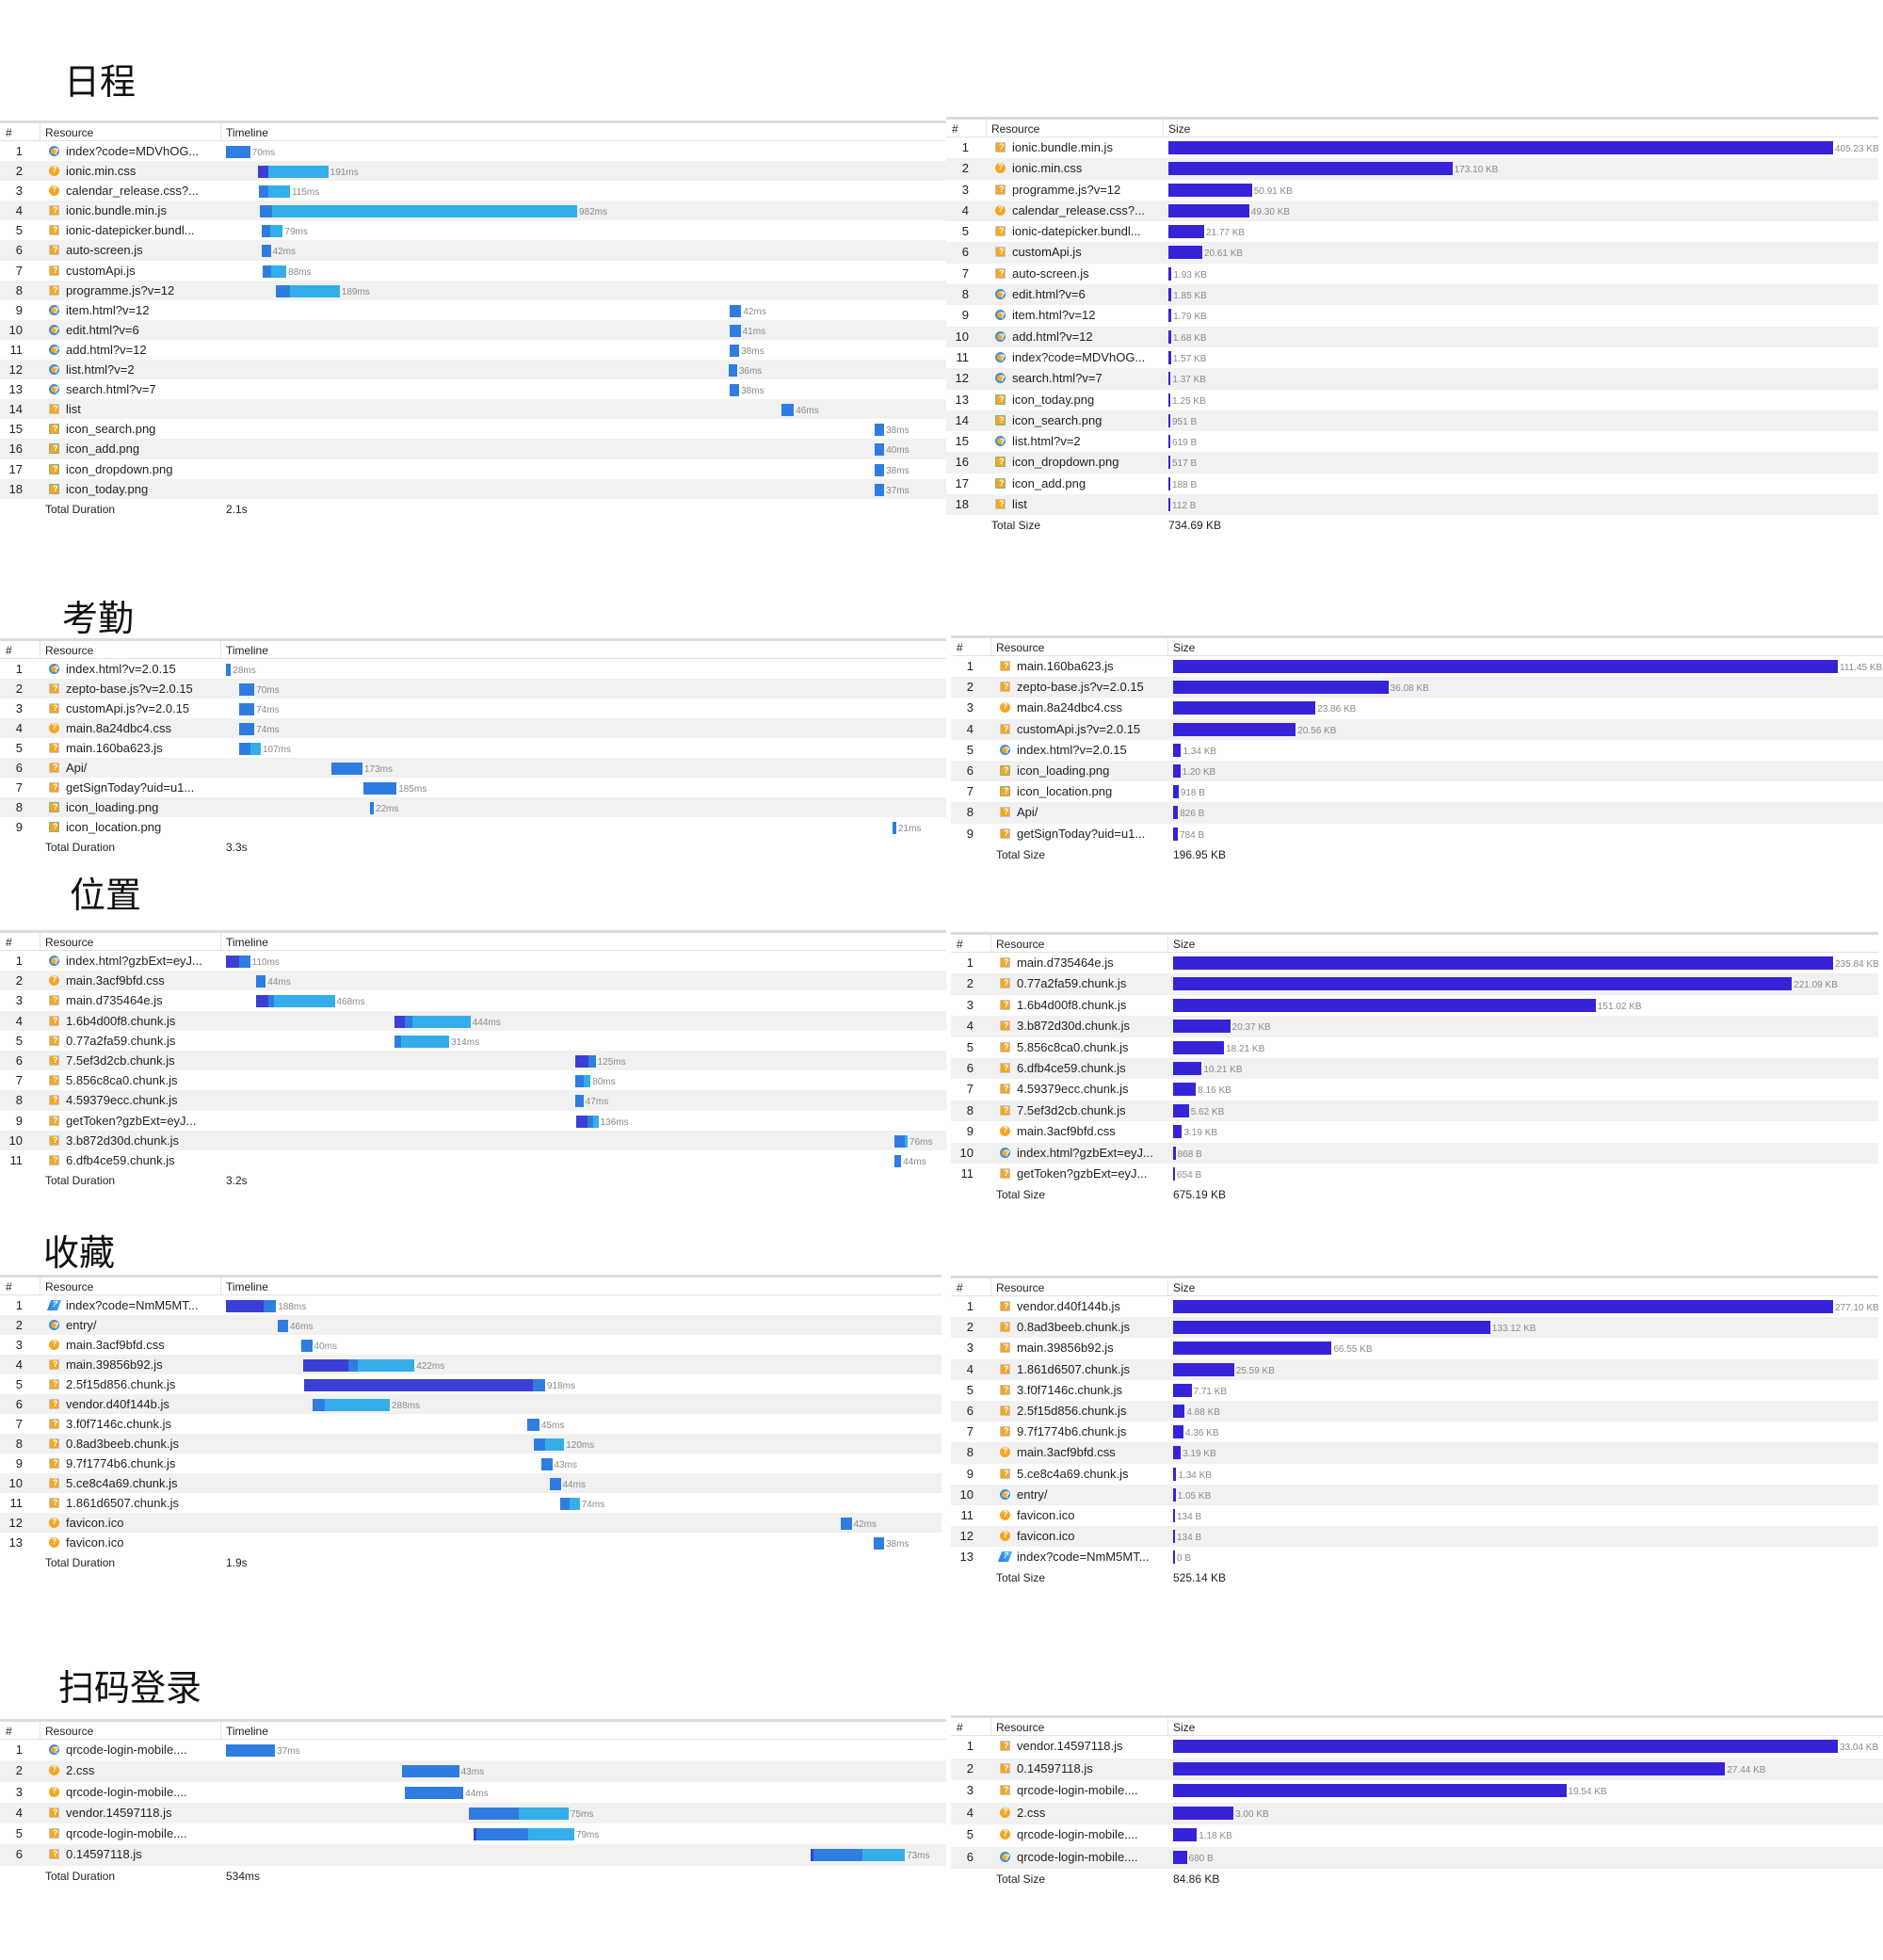  What do you see at coordinates (473, 1061) in the screenshot?
I see `table-row: 6 7.5ef3d2cb.chunk.js 125ms` at bounding box center [473, 1061].